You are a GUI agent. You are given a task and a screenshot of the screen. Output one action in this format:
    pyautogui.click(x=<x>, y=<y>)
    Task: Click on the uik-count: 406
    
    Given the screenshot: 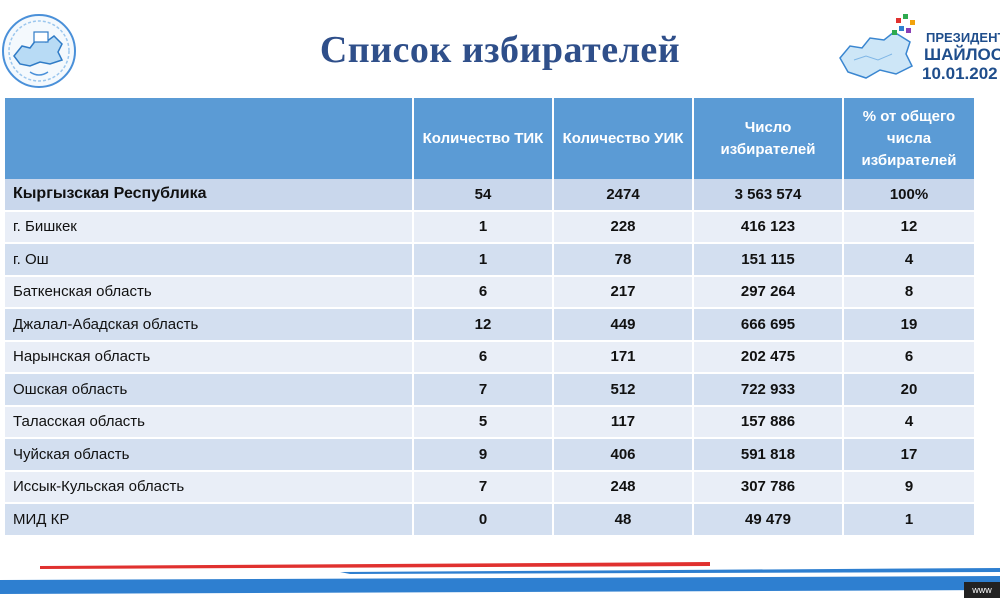 What is the action you would take?
    pyautogui.click(x=623, y=455)
    